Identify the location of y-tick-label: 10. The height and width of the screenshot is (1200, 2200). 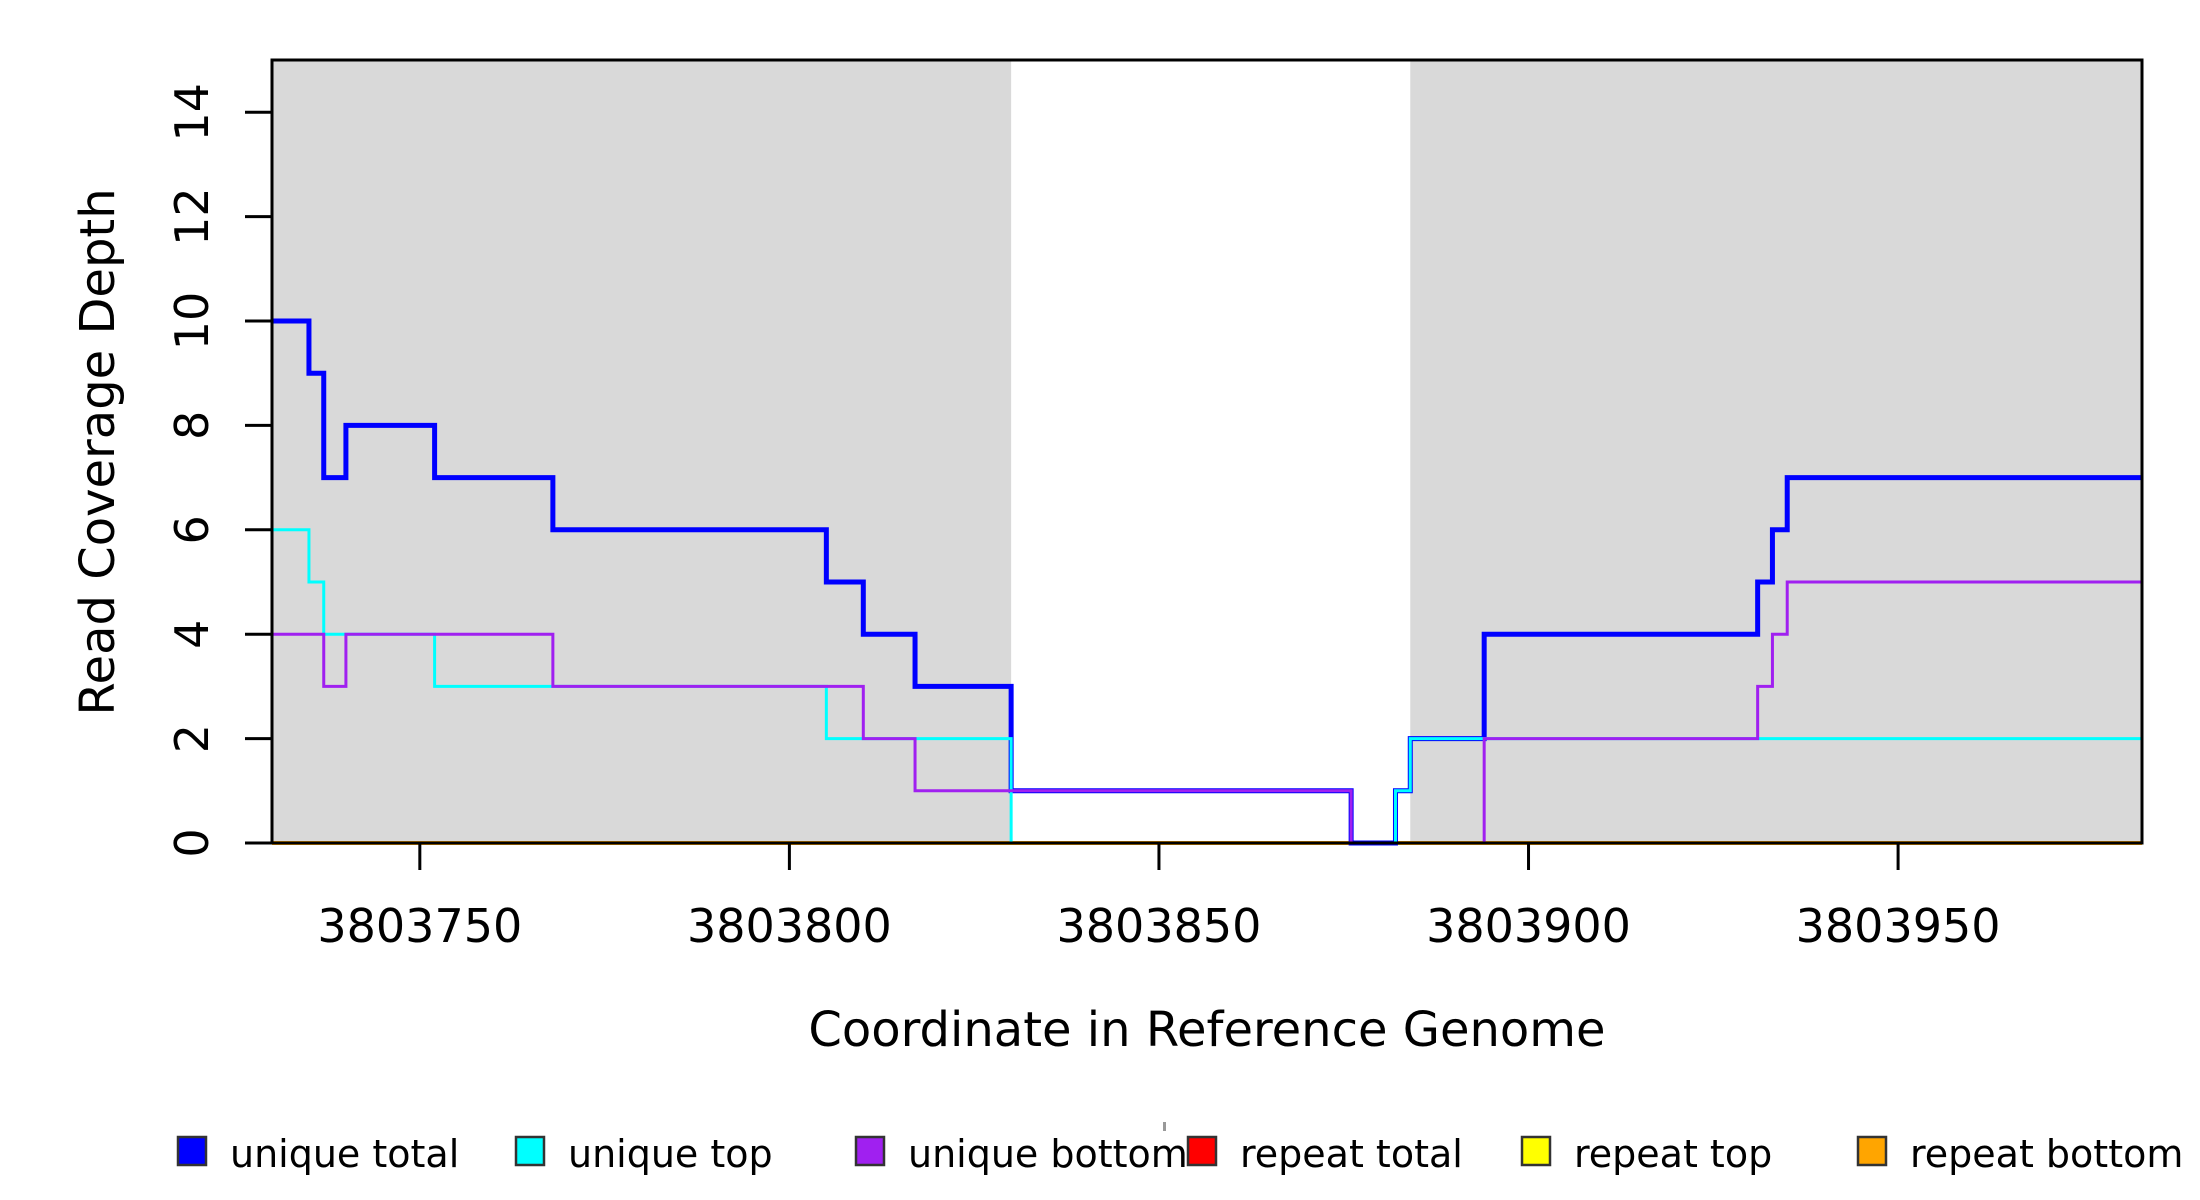
(192, 321).